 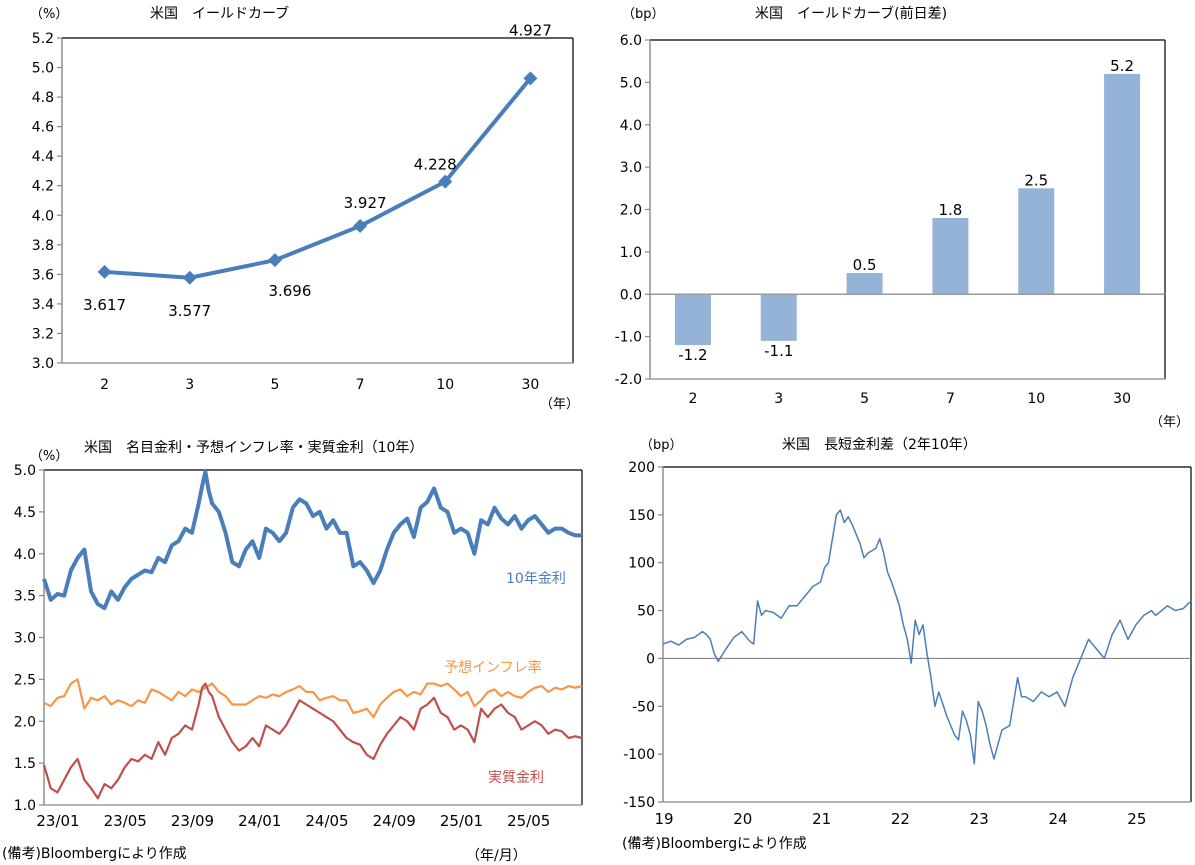 I want to click on y-tick-label: 50, so click(x=646, y=612).